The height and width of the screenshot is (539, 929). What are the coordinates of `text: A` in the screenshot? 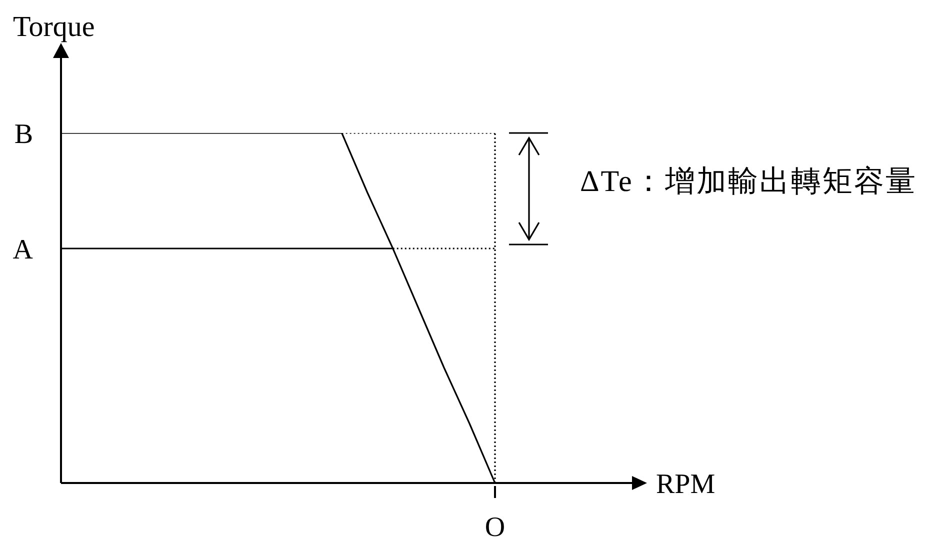 It's located at (23, 250).